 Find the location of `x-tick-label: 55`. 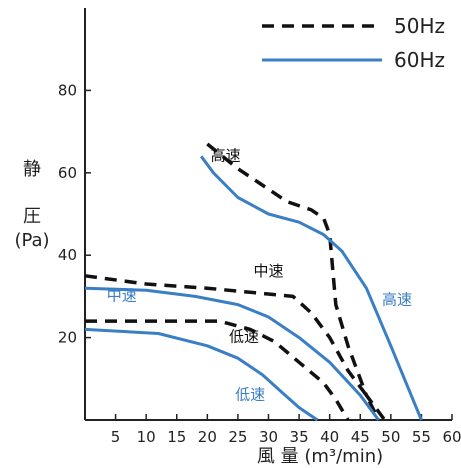

x-tick-label: 55 is located at coordinates (421, 437).